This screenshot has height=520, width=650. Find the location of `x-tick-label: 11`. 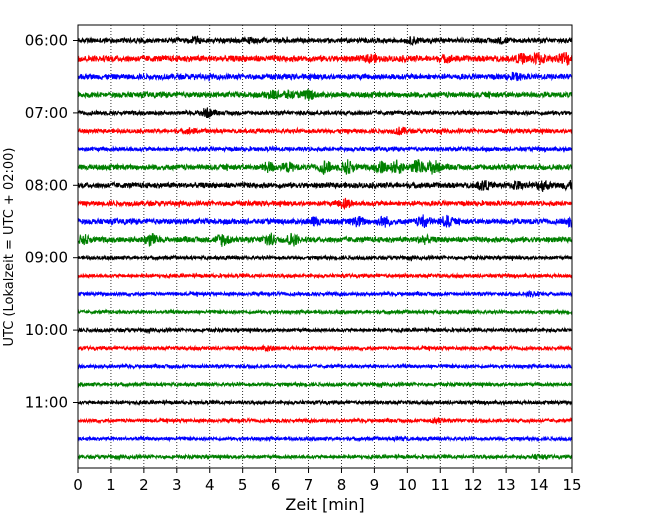

x-tick-label: 11 is located at coordinates (440, 485).